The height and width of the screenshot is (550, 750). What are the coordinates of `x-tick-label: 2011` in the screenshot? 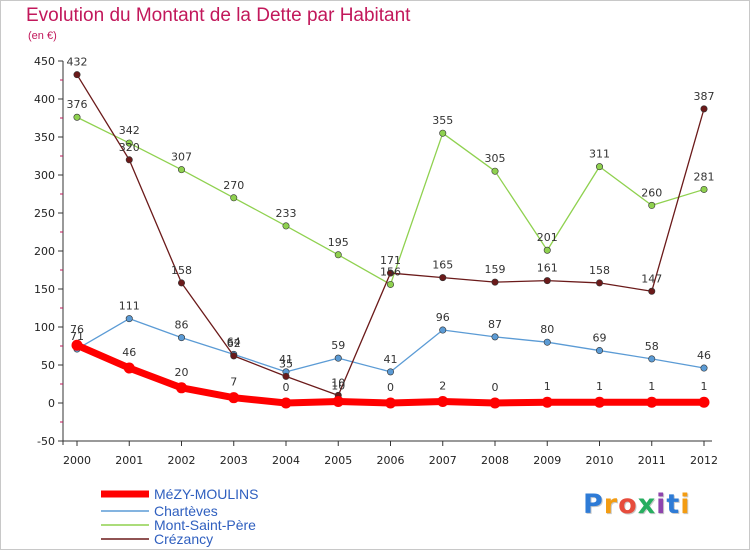 It's located at (652, 460).